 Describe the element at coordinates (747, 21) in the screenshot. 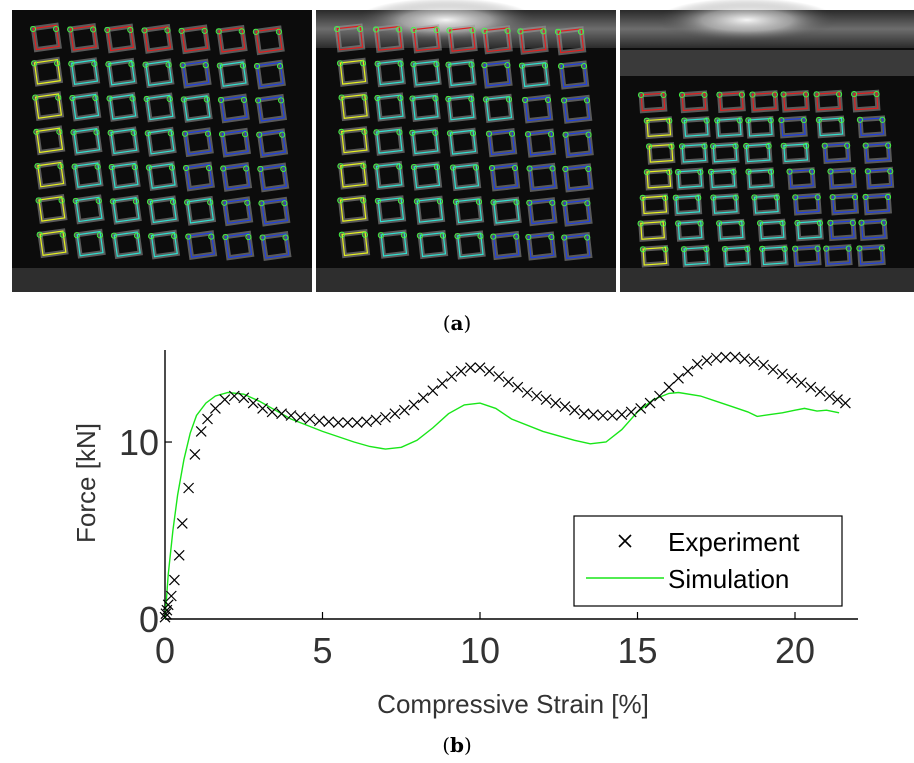

I see `light-glare` at that location.